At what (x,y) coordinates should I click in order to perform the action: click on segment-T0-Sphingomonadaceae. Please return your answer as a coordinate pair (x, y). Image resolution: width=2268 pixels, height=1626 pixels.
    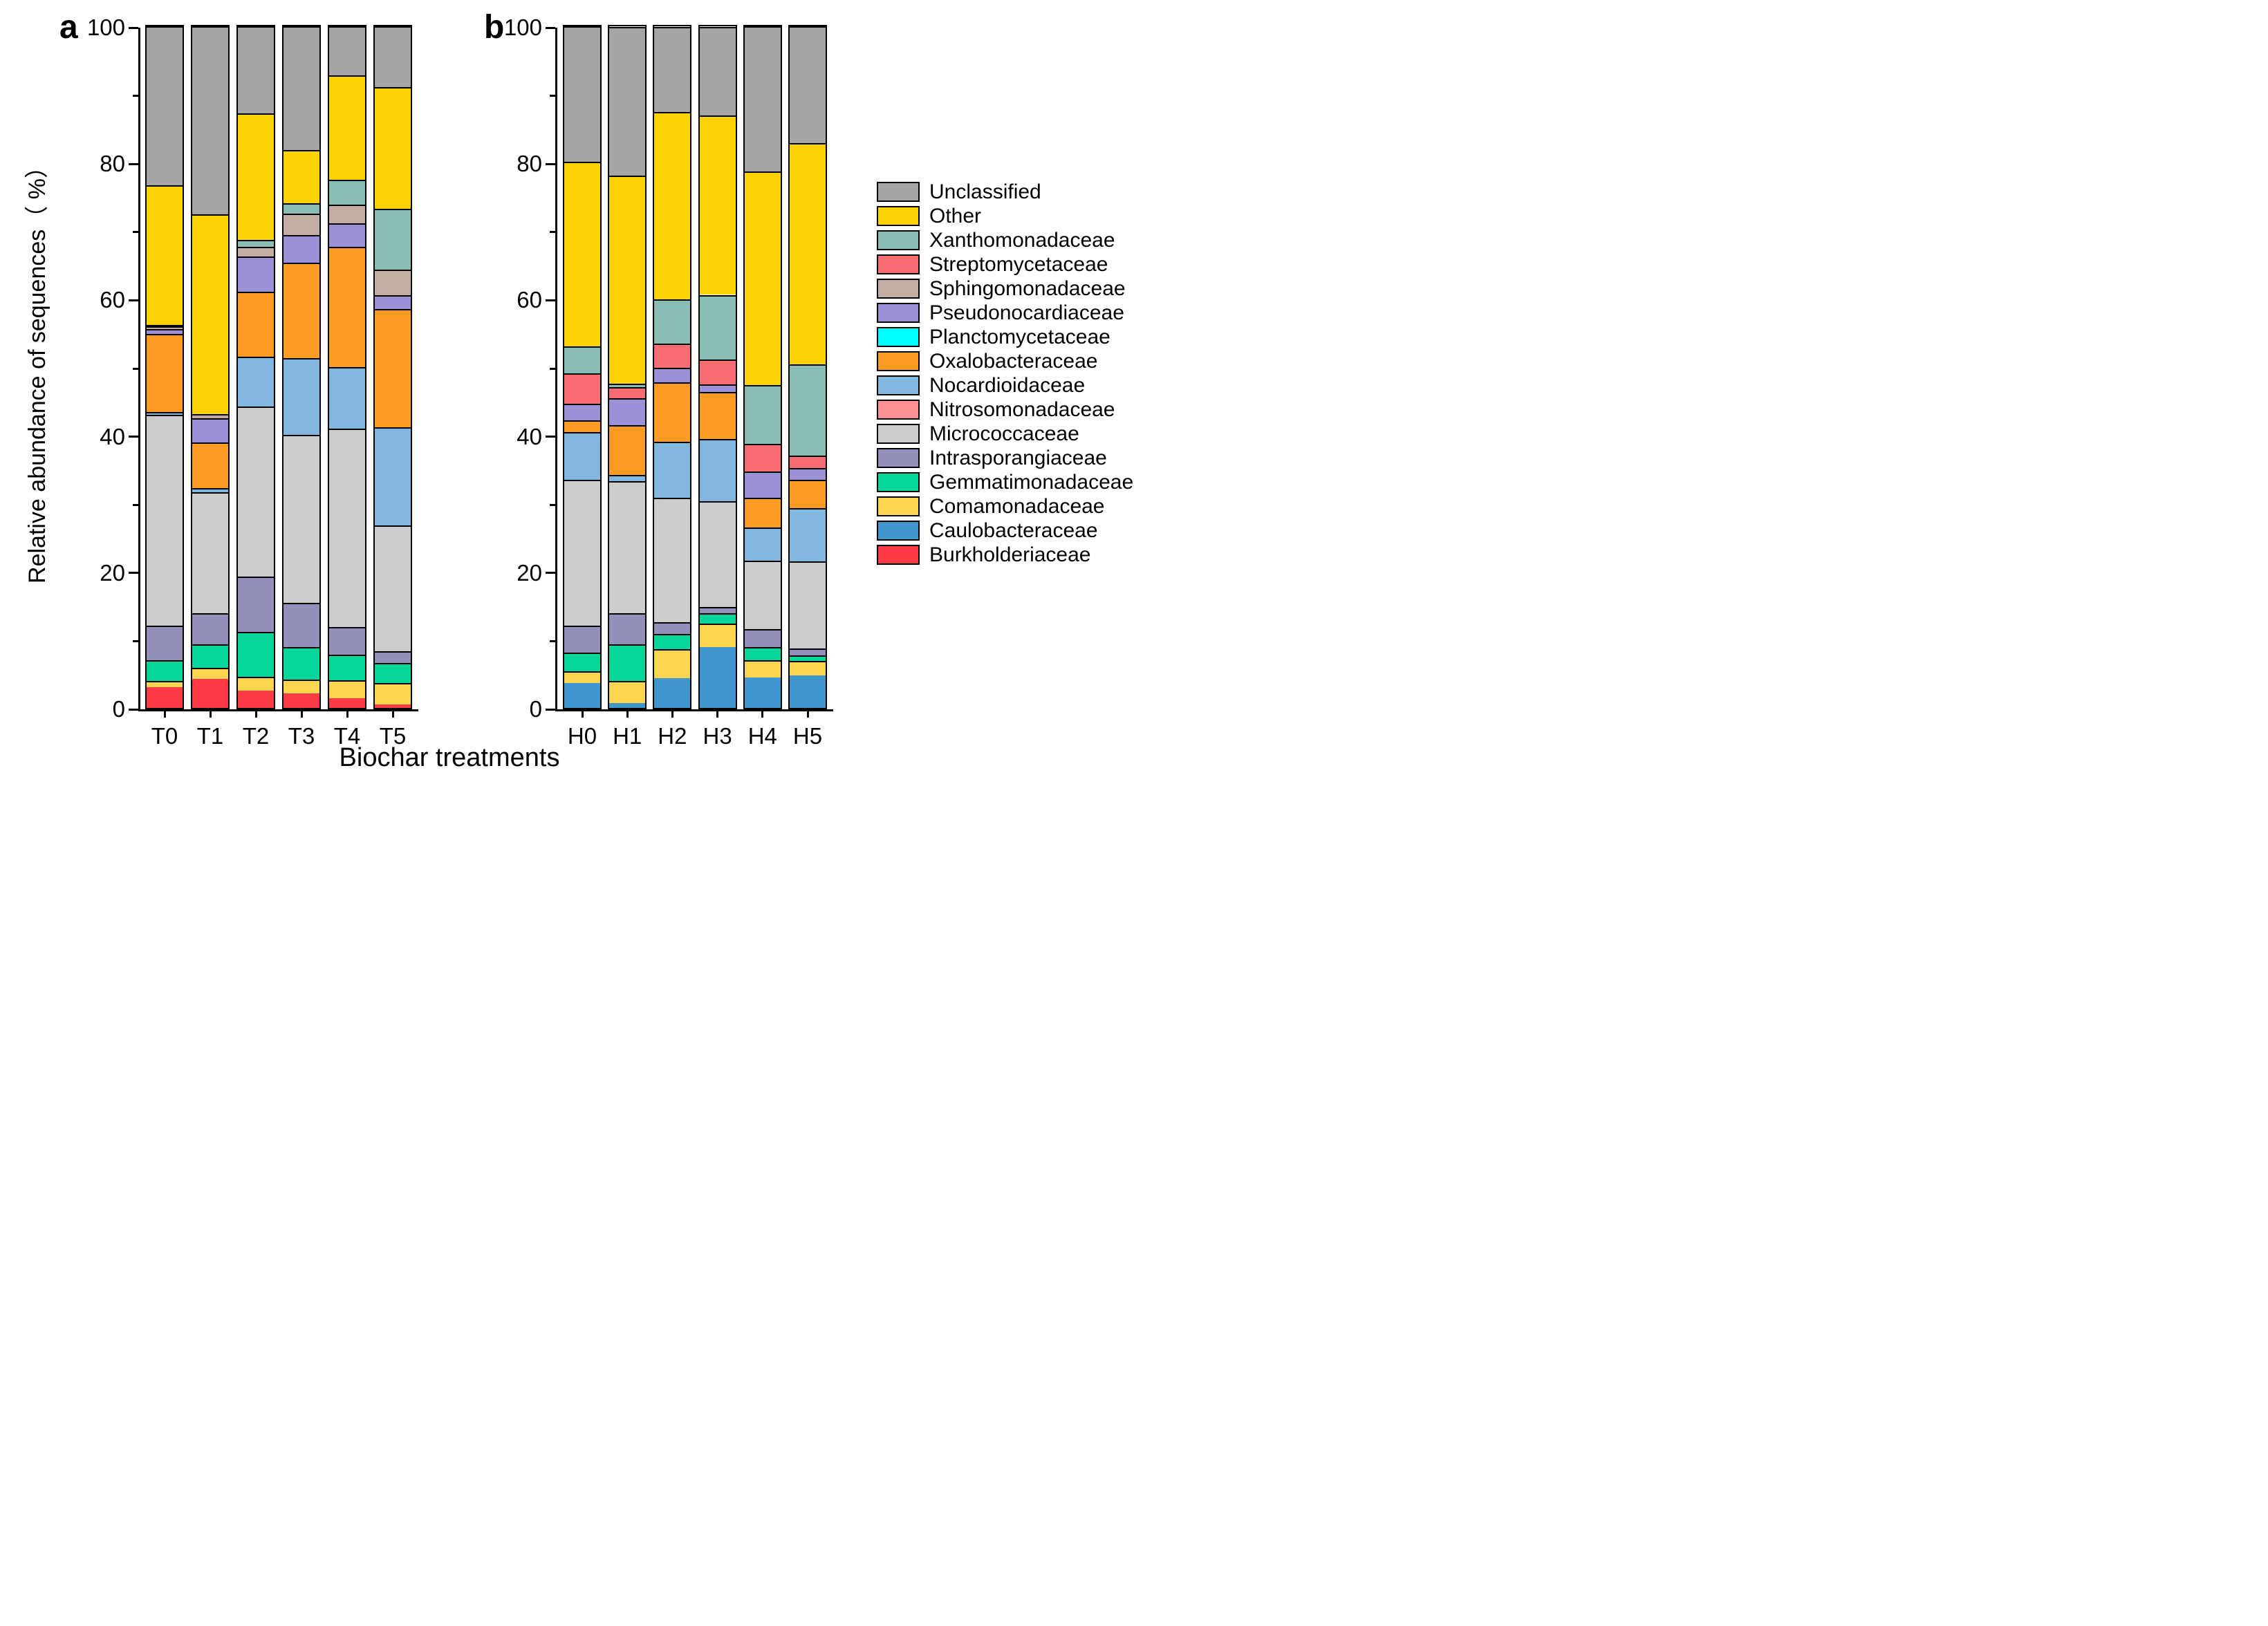
    Looking at the image, I should click on (165, 327).